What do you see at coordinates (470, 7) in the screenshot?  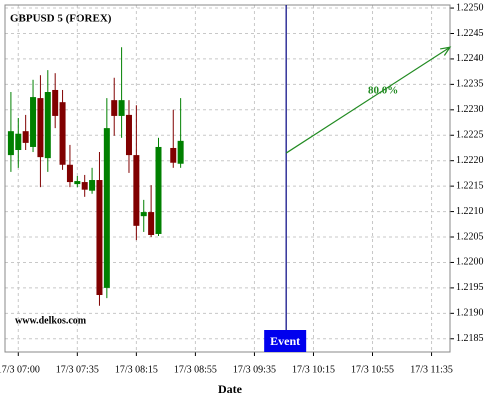 I see `y-tick-label: 1.2250` at bounding box center [470, 7].